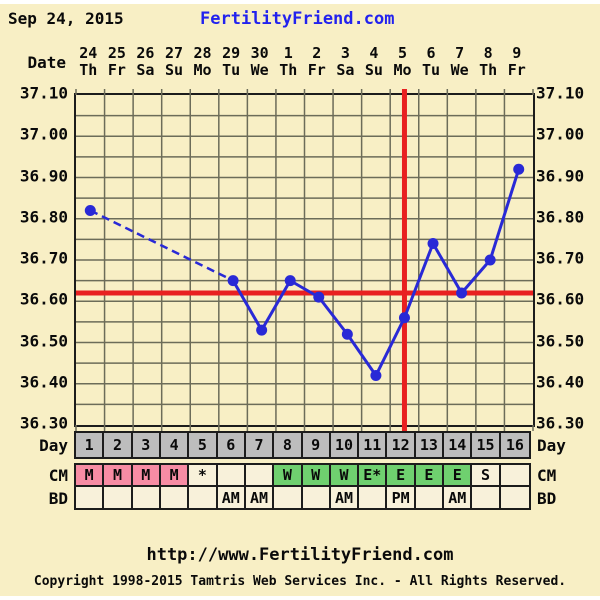  I want to click on day-cell-16: 16, so click(514, 445).